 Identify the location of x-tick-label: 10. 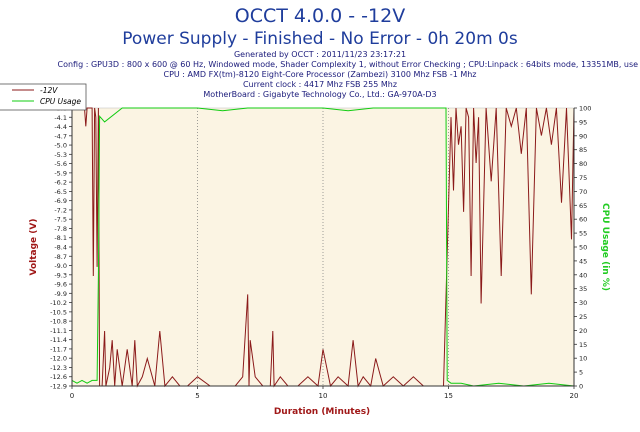
(323, 396).